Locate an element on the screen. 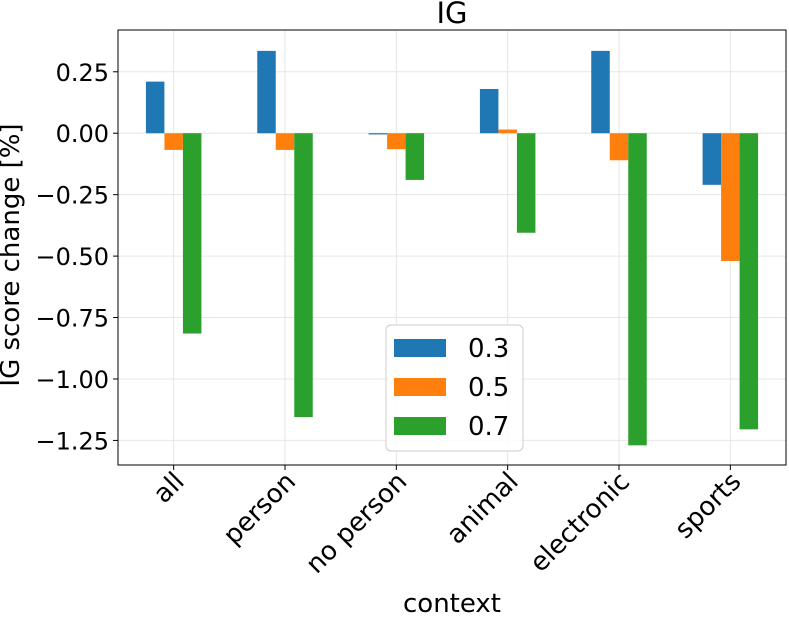  y-tick-label: −0.75 is located at coordinates (72, 319).